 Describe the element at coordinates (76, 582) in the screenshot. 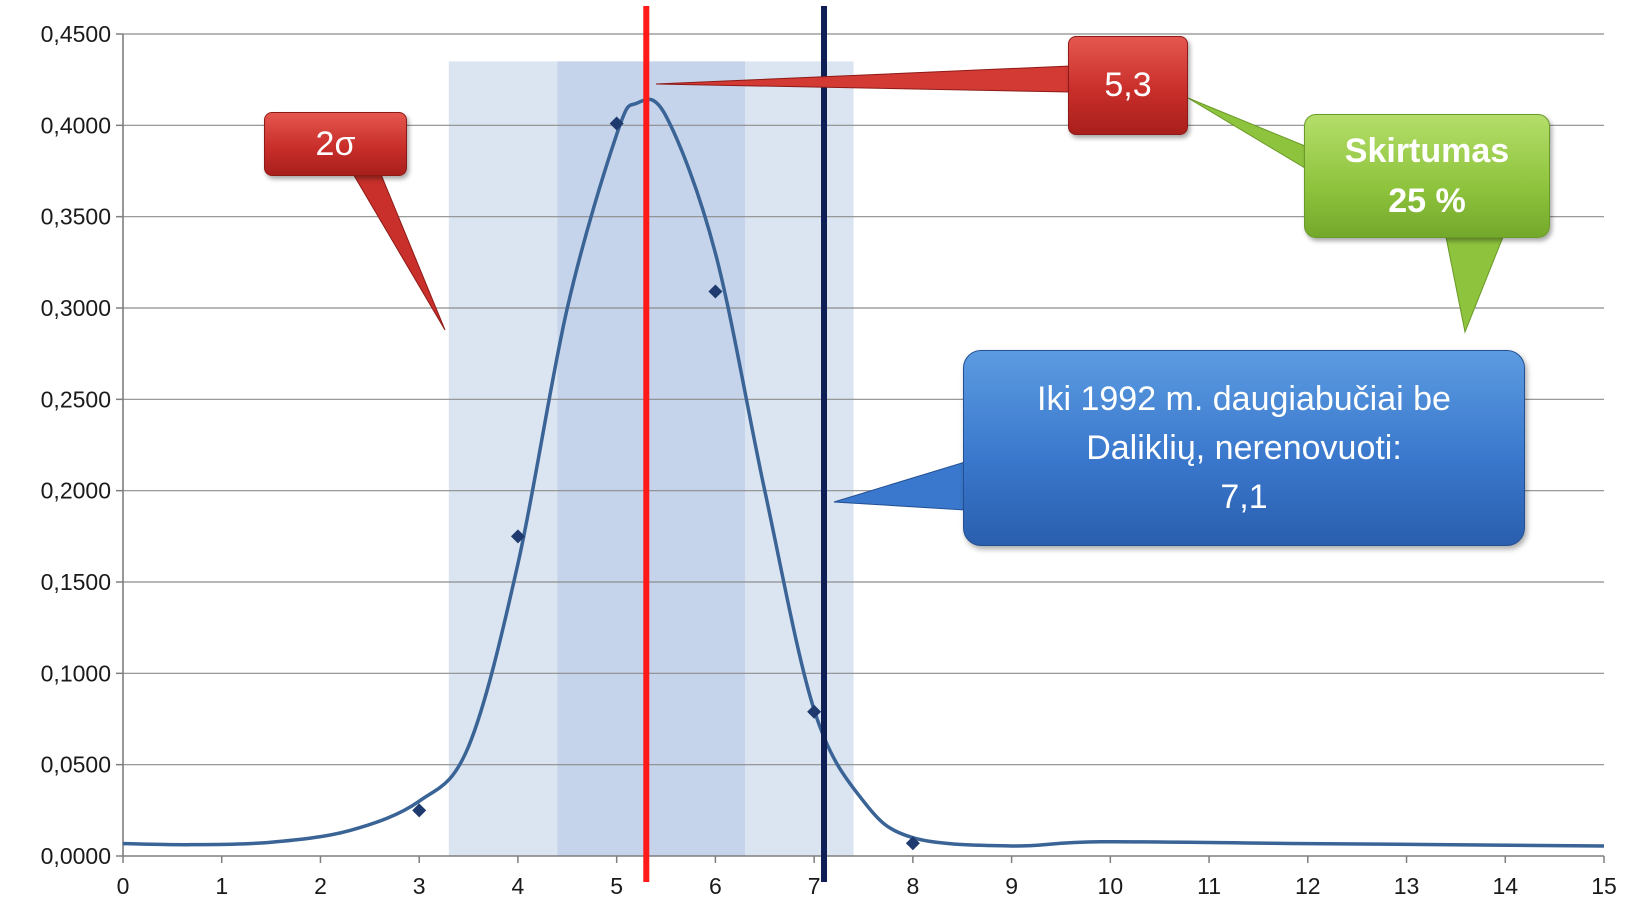

I see `y-tick-label: 0,1500` at that location.